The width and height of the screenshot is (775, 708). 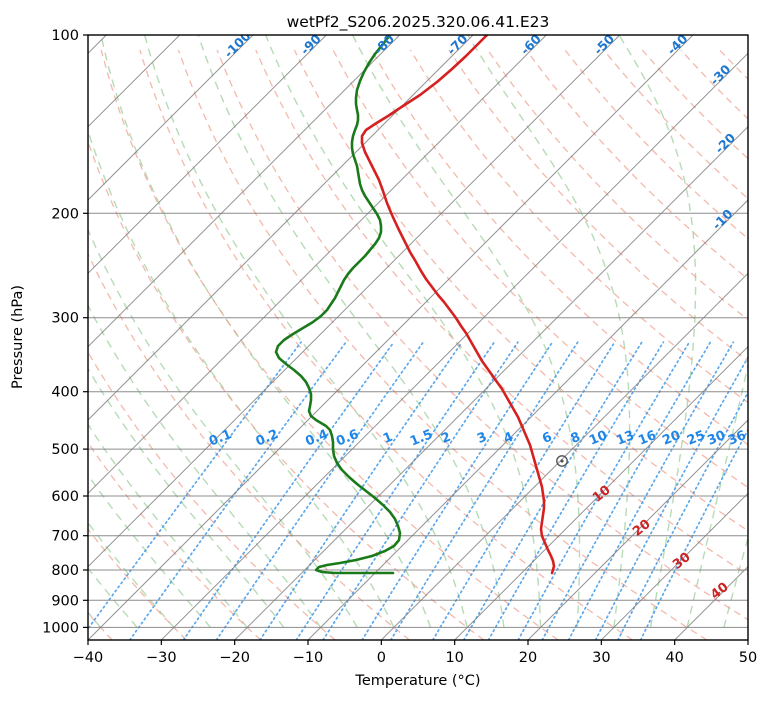 What do you see at coordinates (65, 450) in the screenshot?
I see `y-tick-label: 500` at bounding box center [65, 450].